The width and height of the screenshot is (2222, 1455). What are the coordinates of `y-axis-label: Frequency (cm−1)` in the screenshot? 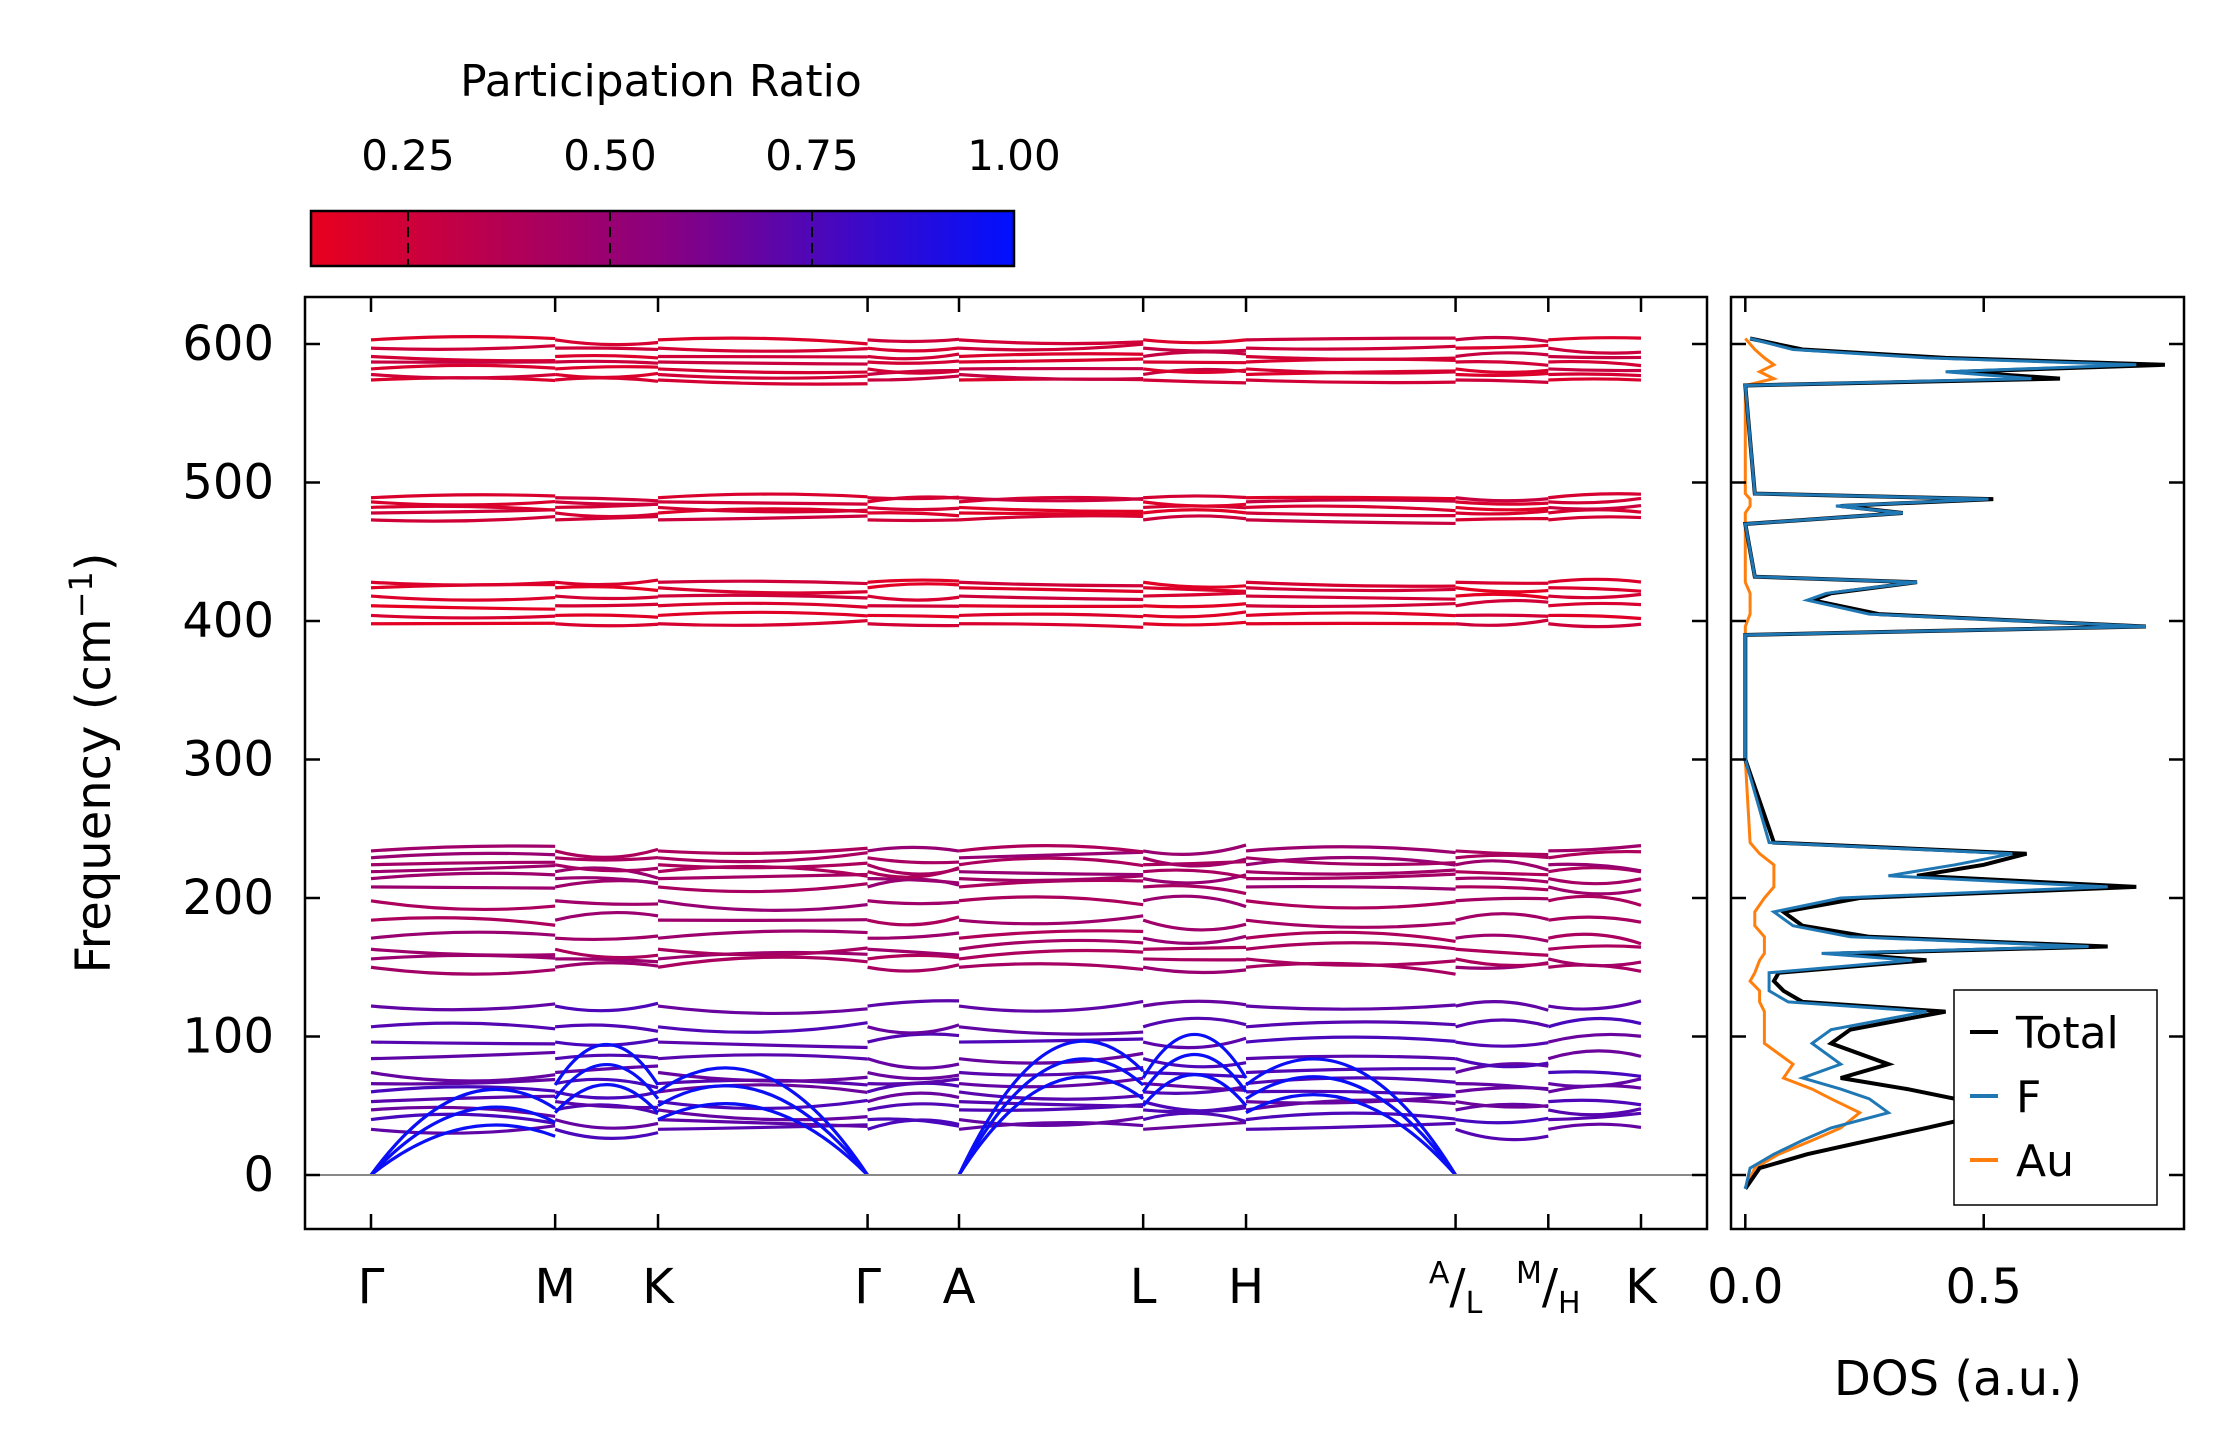 It's located at (92, 762).